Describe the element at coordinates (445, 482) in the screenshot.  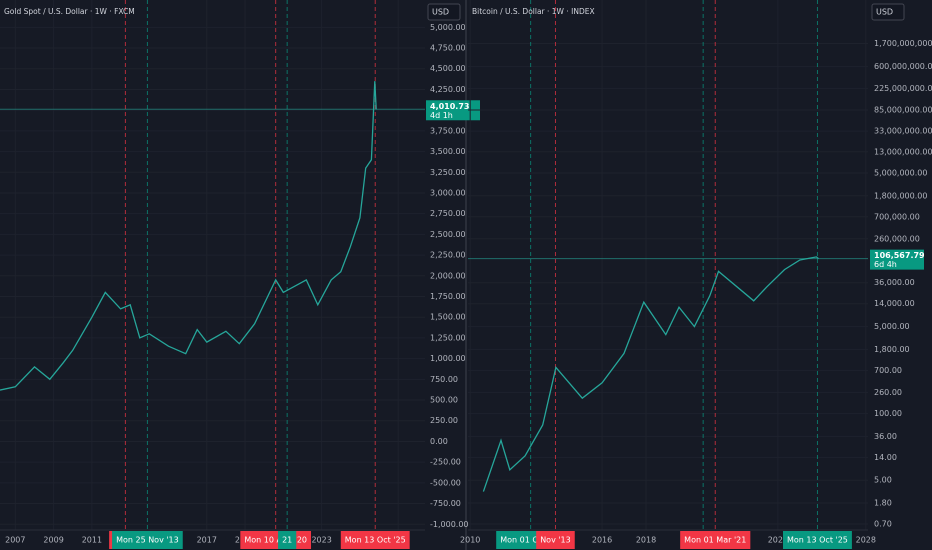
I see `y-tick-label: -500.00` at that location.